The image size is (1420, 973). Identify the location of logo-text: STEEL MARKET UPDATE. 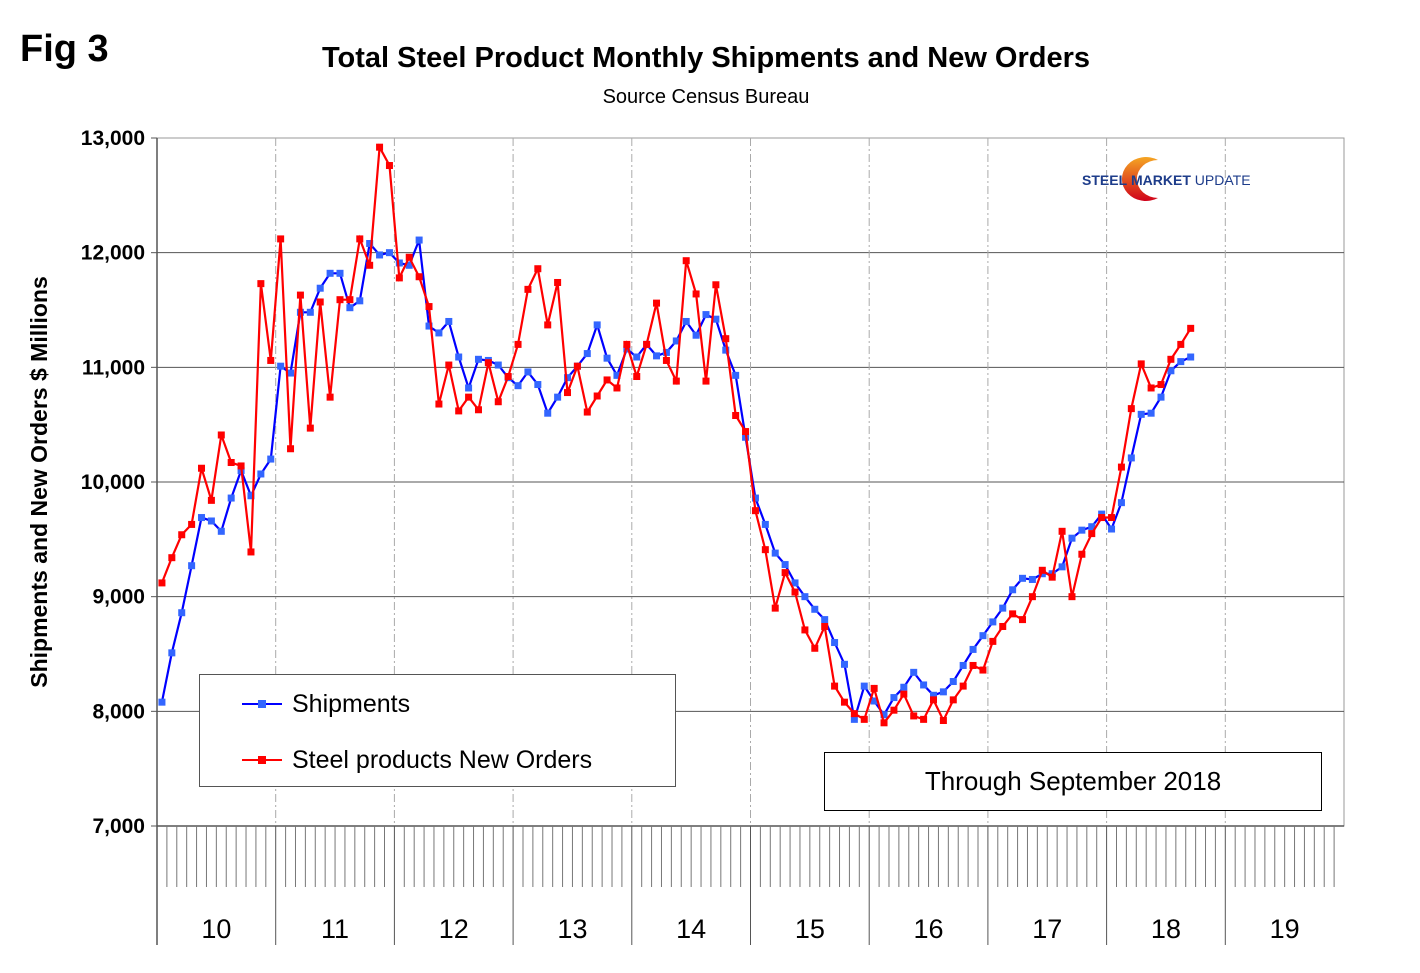
(1166, 180).